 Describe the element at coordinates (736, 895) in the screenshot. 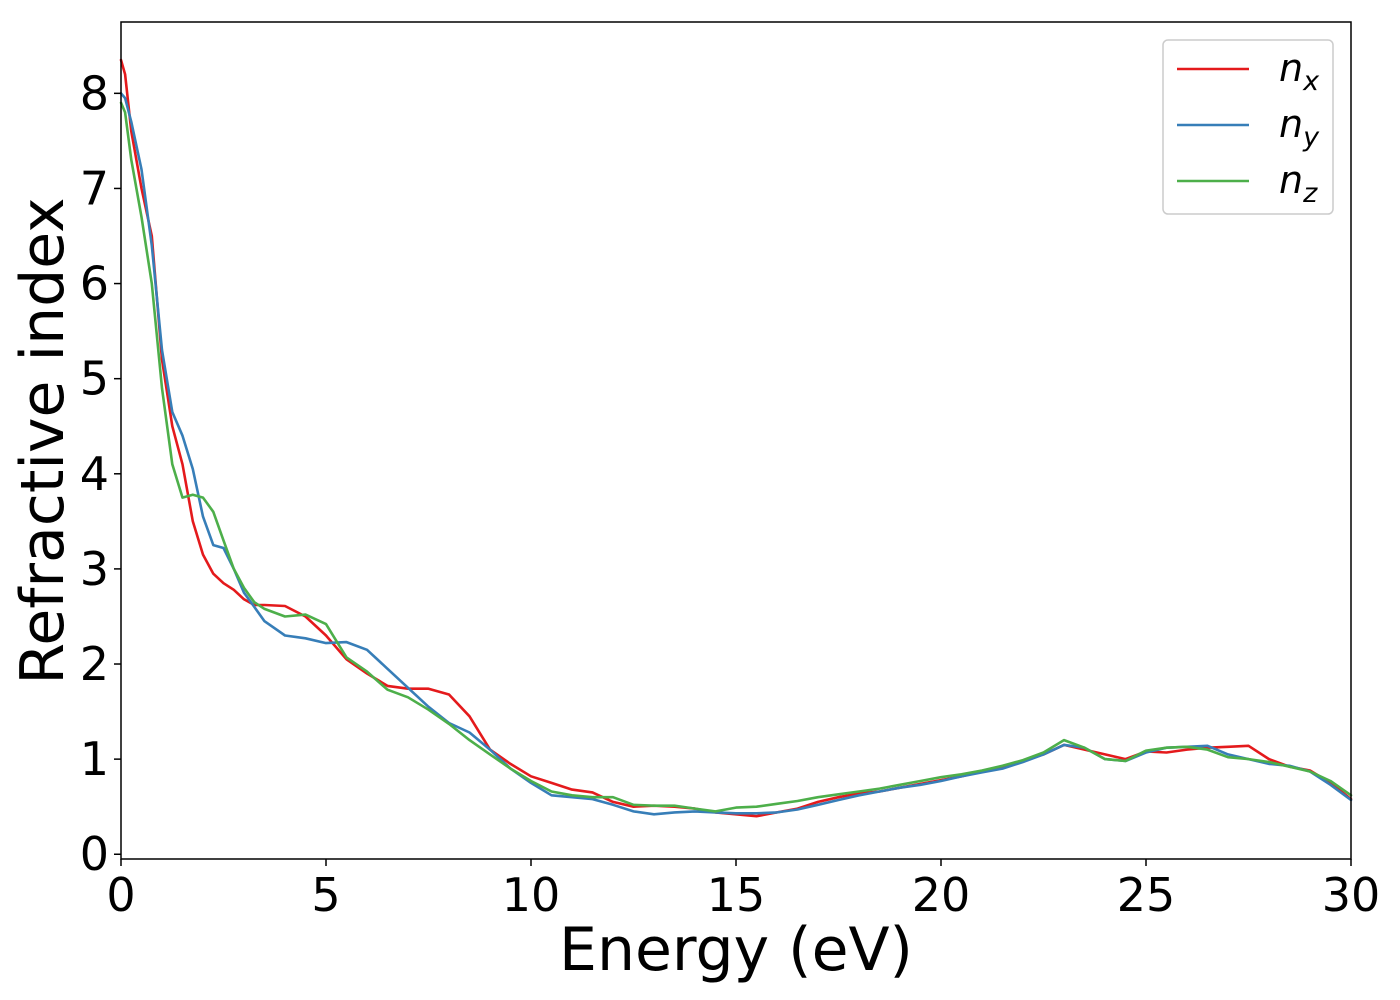

I see `x-tick-label: 15` at that location.